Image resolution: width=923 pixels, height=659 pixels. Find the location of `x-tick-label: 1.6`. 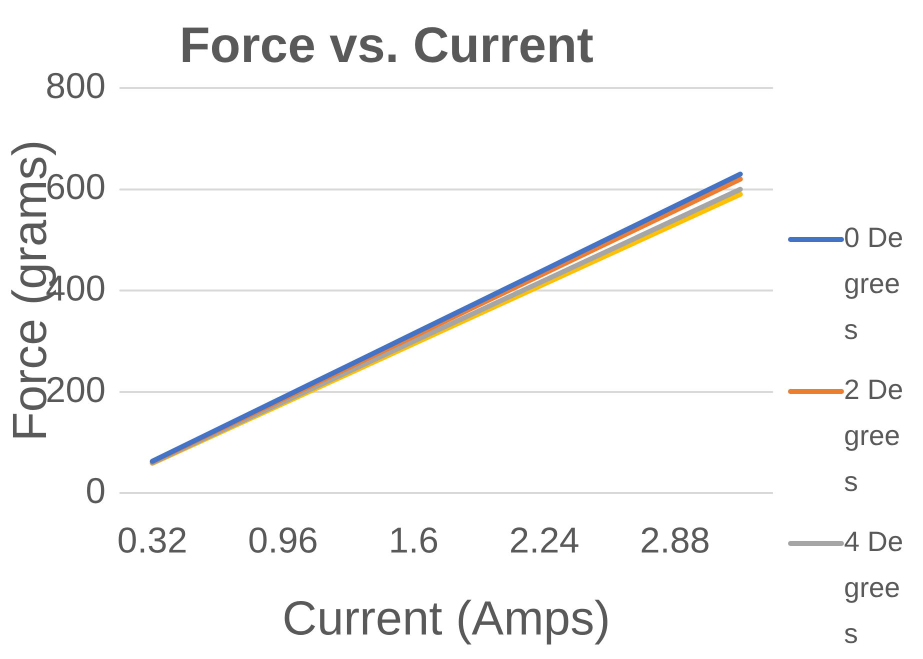

x-tick-label: 1.6 is located at coordinates (413, 540).